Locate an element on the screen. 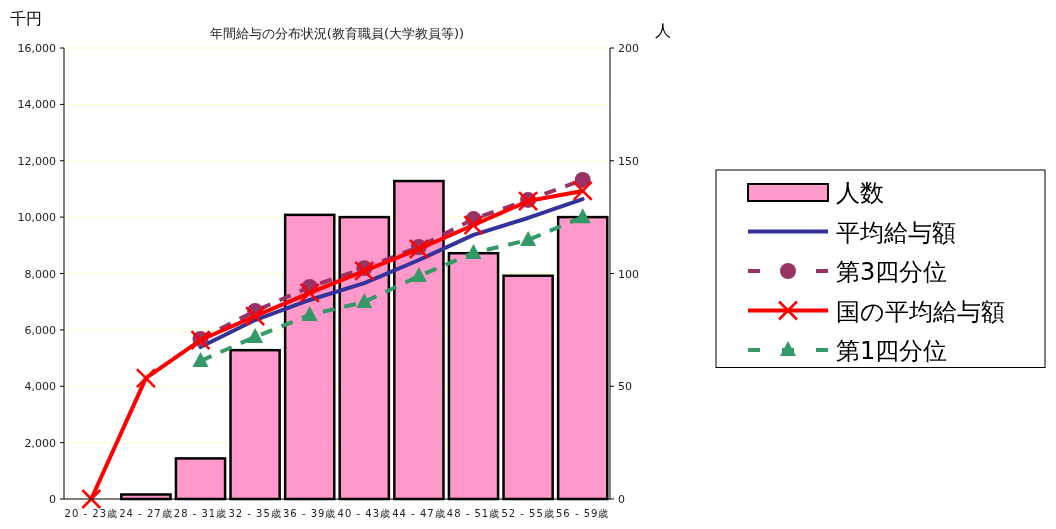  y-tick-label: 2,000 is located at coordinates (40, 443).